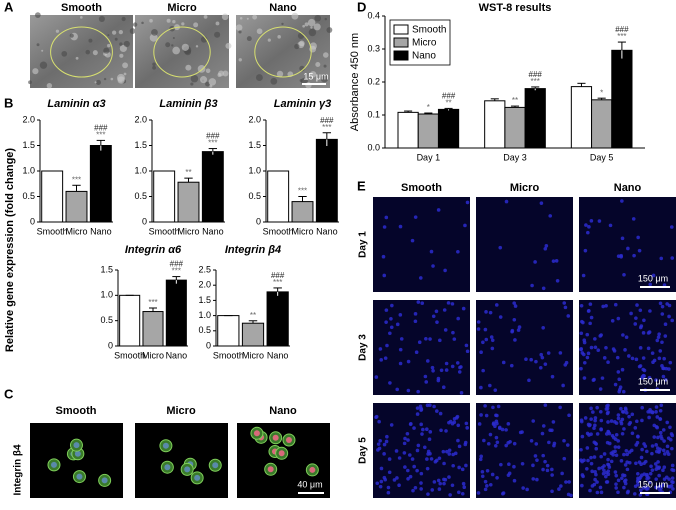 This screenshot has width=676, height=510. I want to click on column-label: Nano, so click(628, 188).